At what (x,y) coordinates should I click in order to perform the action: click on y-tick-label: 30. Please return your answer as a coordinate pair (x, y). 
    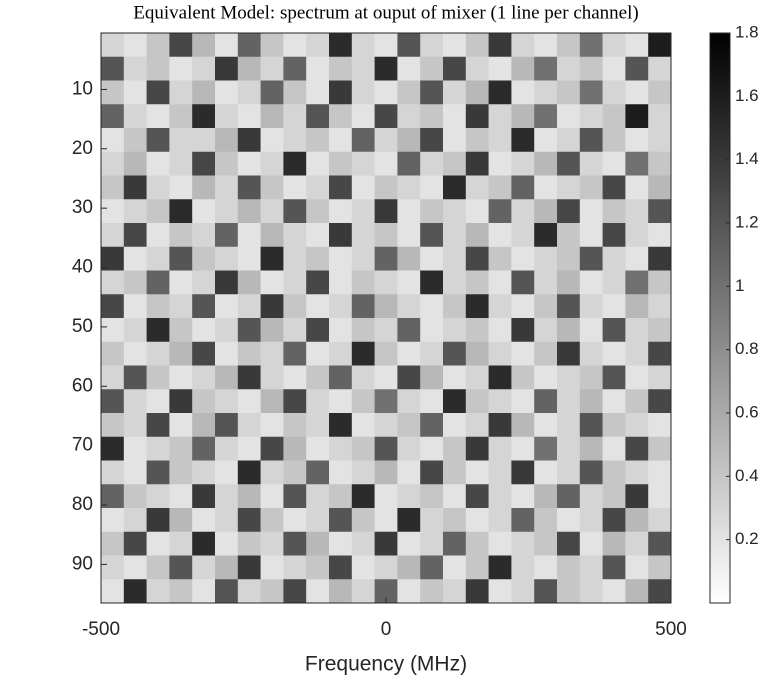
    Looking at the image, I should click on (82, 207).